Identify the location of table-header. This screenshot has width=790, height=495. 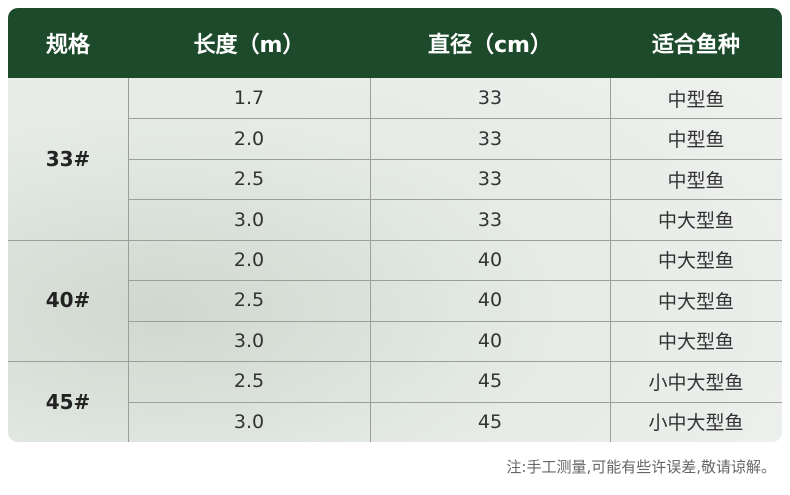
(395, 43).